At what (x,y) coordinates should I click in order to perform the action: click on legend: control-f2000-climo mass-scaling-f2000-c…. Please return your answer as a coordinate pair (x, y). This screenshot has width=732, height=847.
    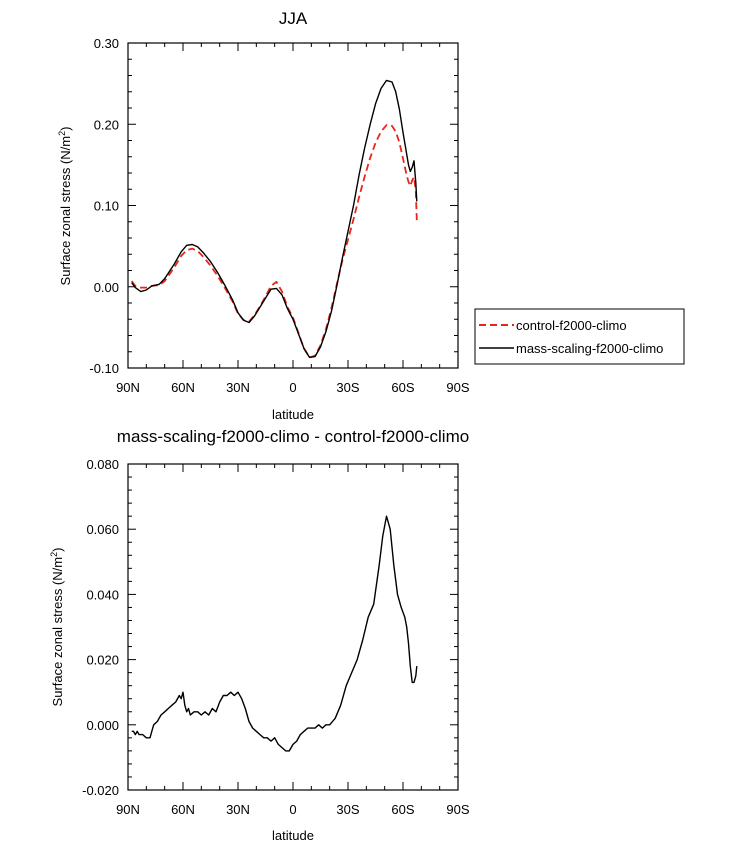
    Looking at the image, I should click on (579, 336).